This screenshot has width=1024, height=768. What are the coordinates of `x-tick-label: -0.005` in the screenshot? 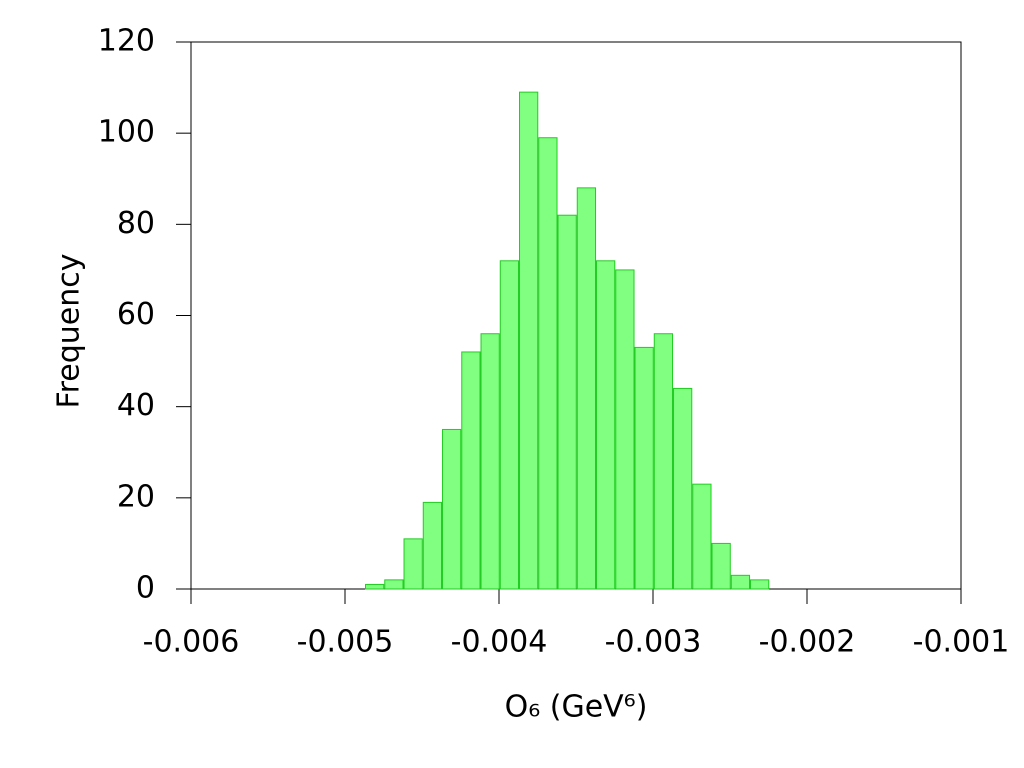 It's located at (345, 642).